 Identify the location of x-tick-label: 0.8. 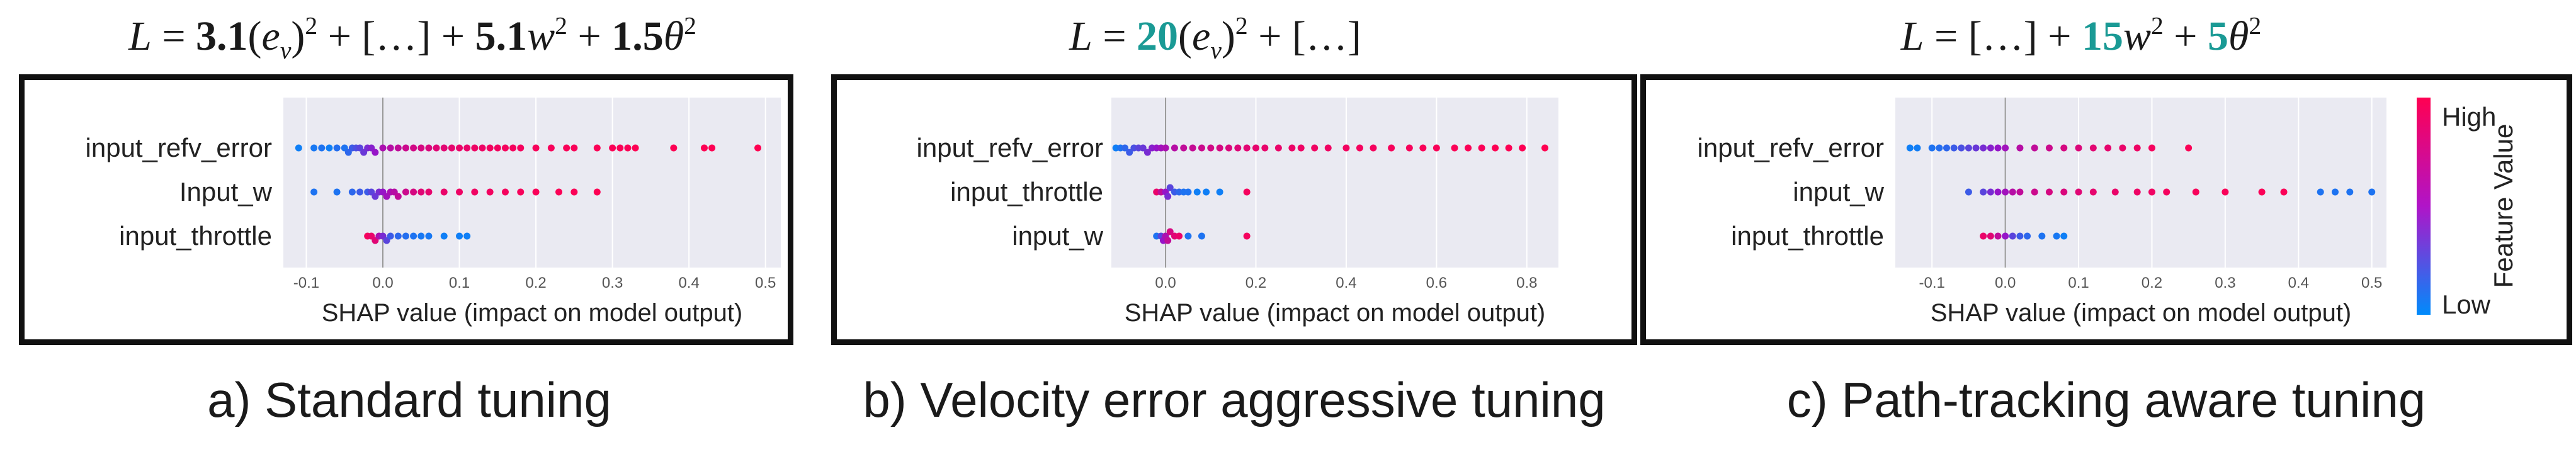
(1526, 283).